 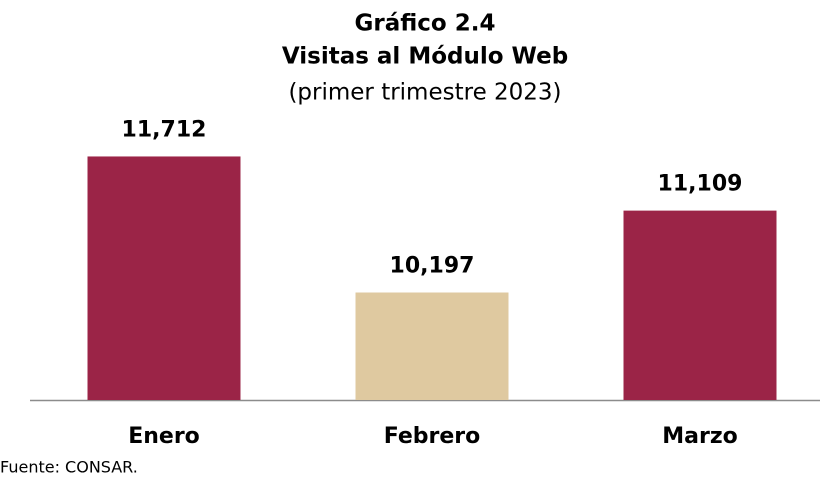 I want to click on data-label: 10,197, so click(x=432, y=266).